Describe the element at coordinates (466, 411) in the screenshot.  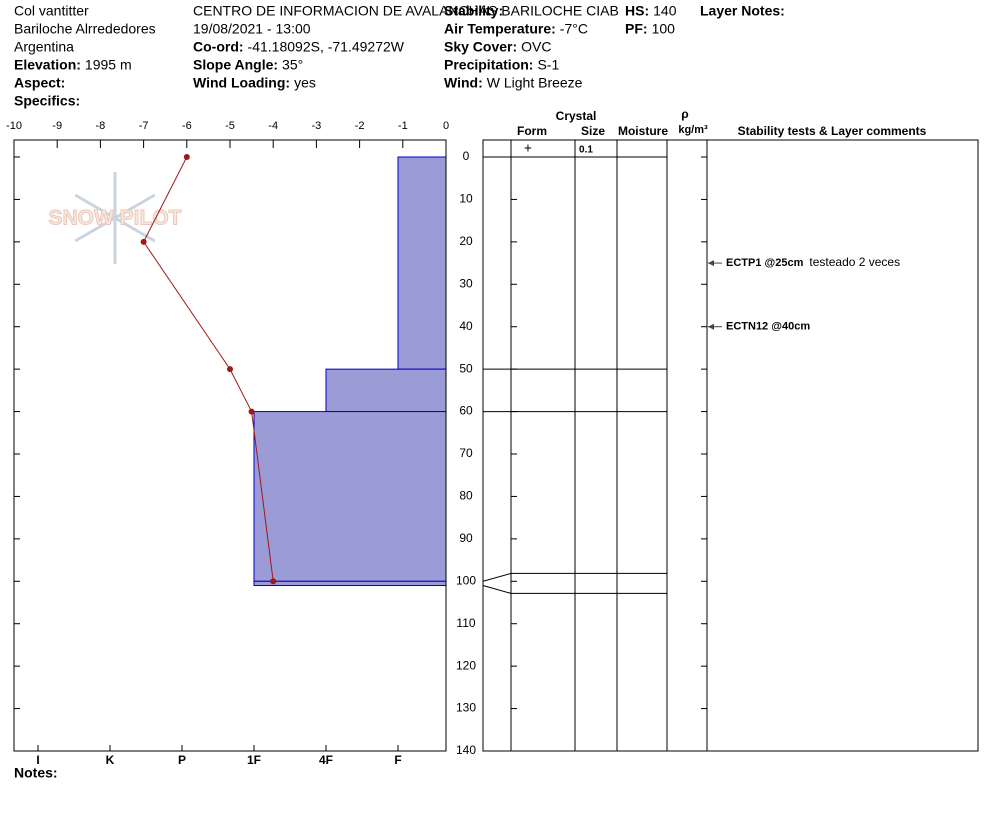
I see `y-tick-label: 60` at that location.